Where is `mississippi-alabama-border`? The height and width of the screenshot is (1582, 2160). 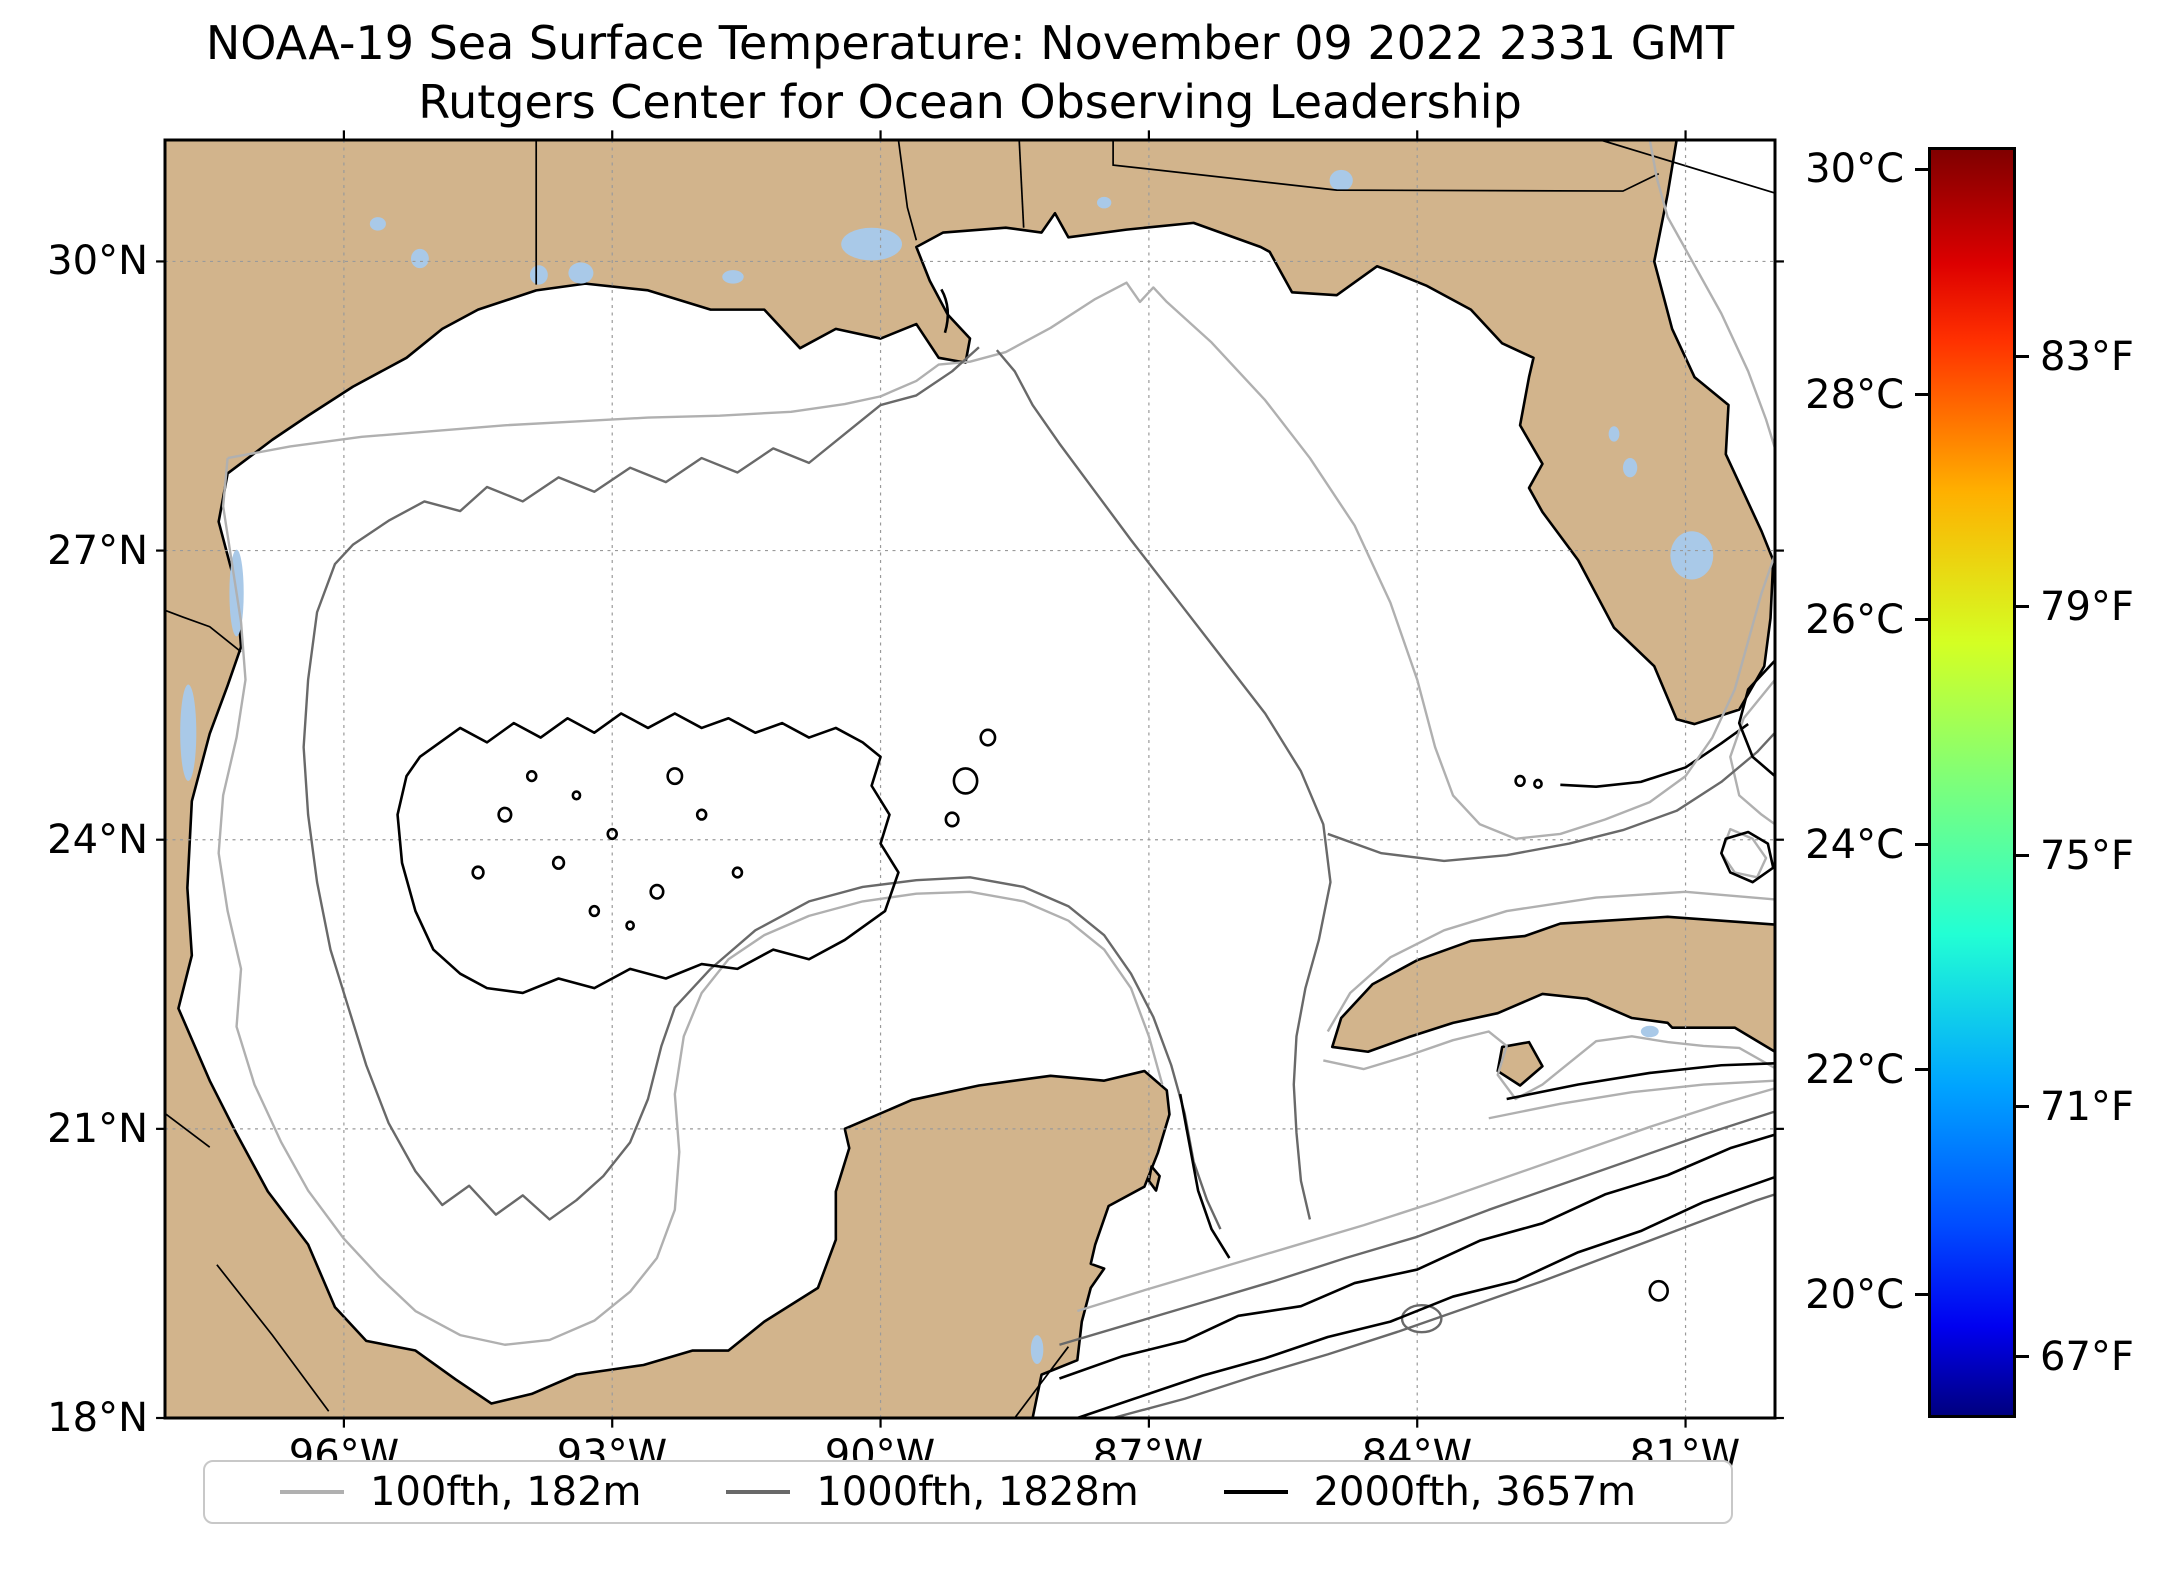 mississippi-alabama-border is located at coordinates (1021, 184).